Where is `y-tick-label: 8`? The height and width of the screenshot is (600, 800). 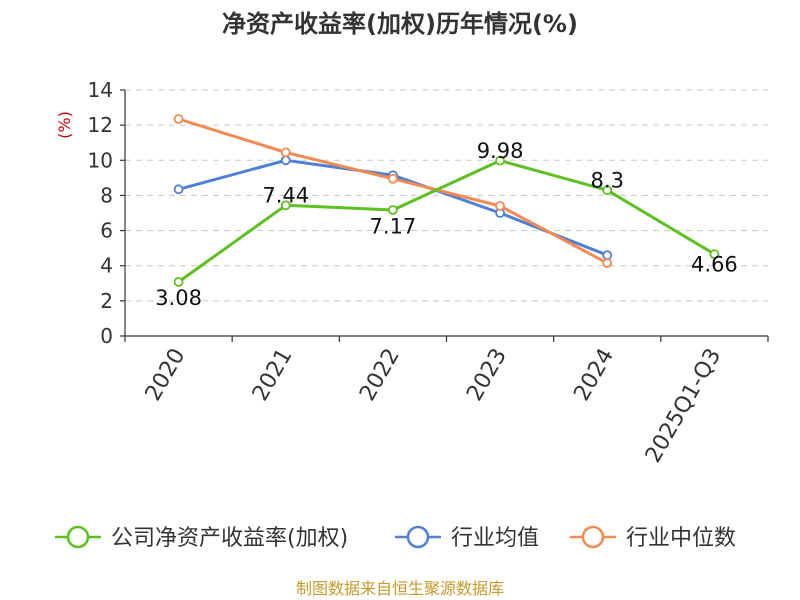 y-tick-label: 8 is located at coordinates (106, 195).